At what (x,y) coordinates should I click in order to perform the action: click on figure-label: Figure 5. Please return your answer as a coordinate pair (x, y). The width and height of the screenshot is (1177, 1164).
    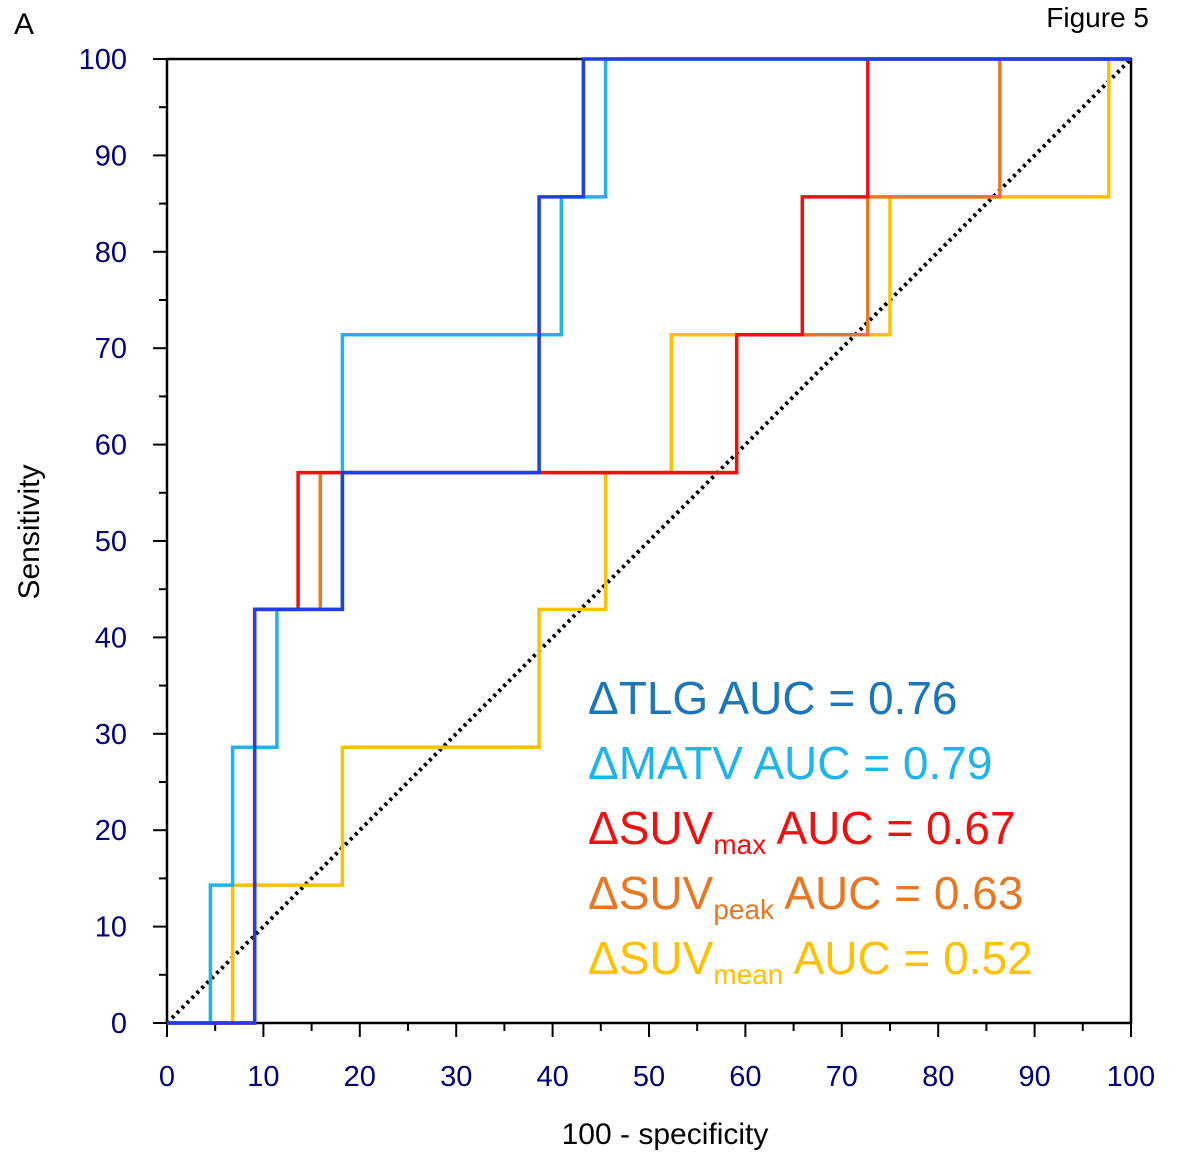
    Looking at the image, I should click on (1097, 17).